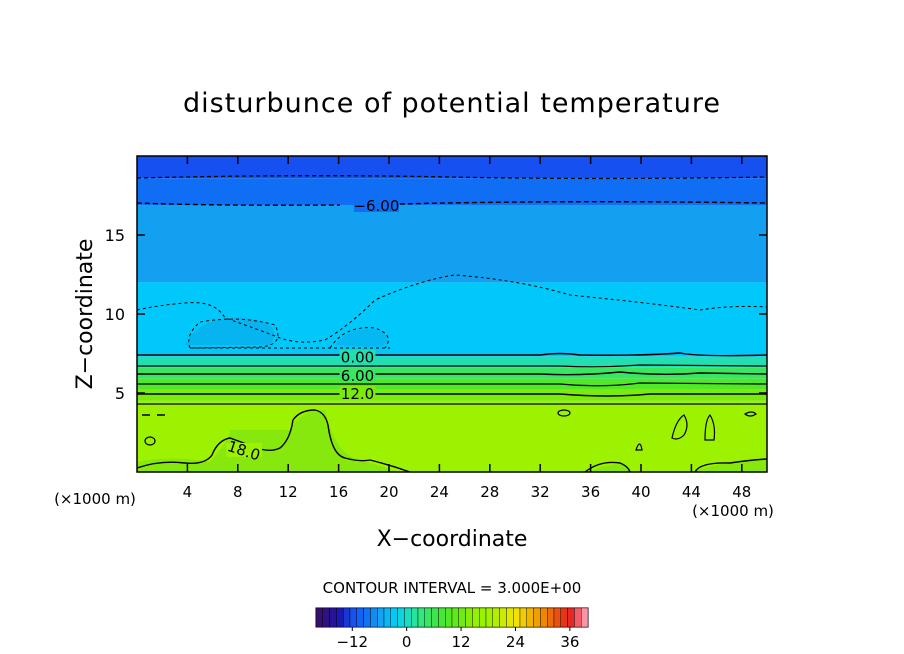  What do you see at coordinates (268, 441) in the screenshot?
I see `boundary-layer-patch` at bounding box center [268, 441].